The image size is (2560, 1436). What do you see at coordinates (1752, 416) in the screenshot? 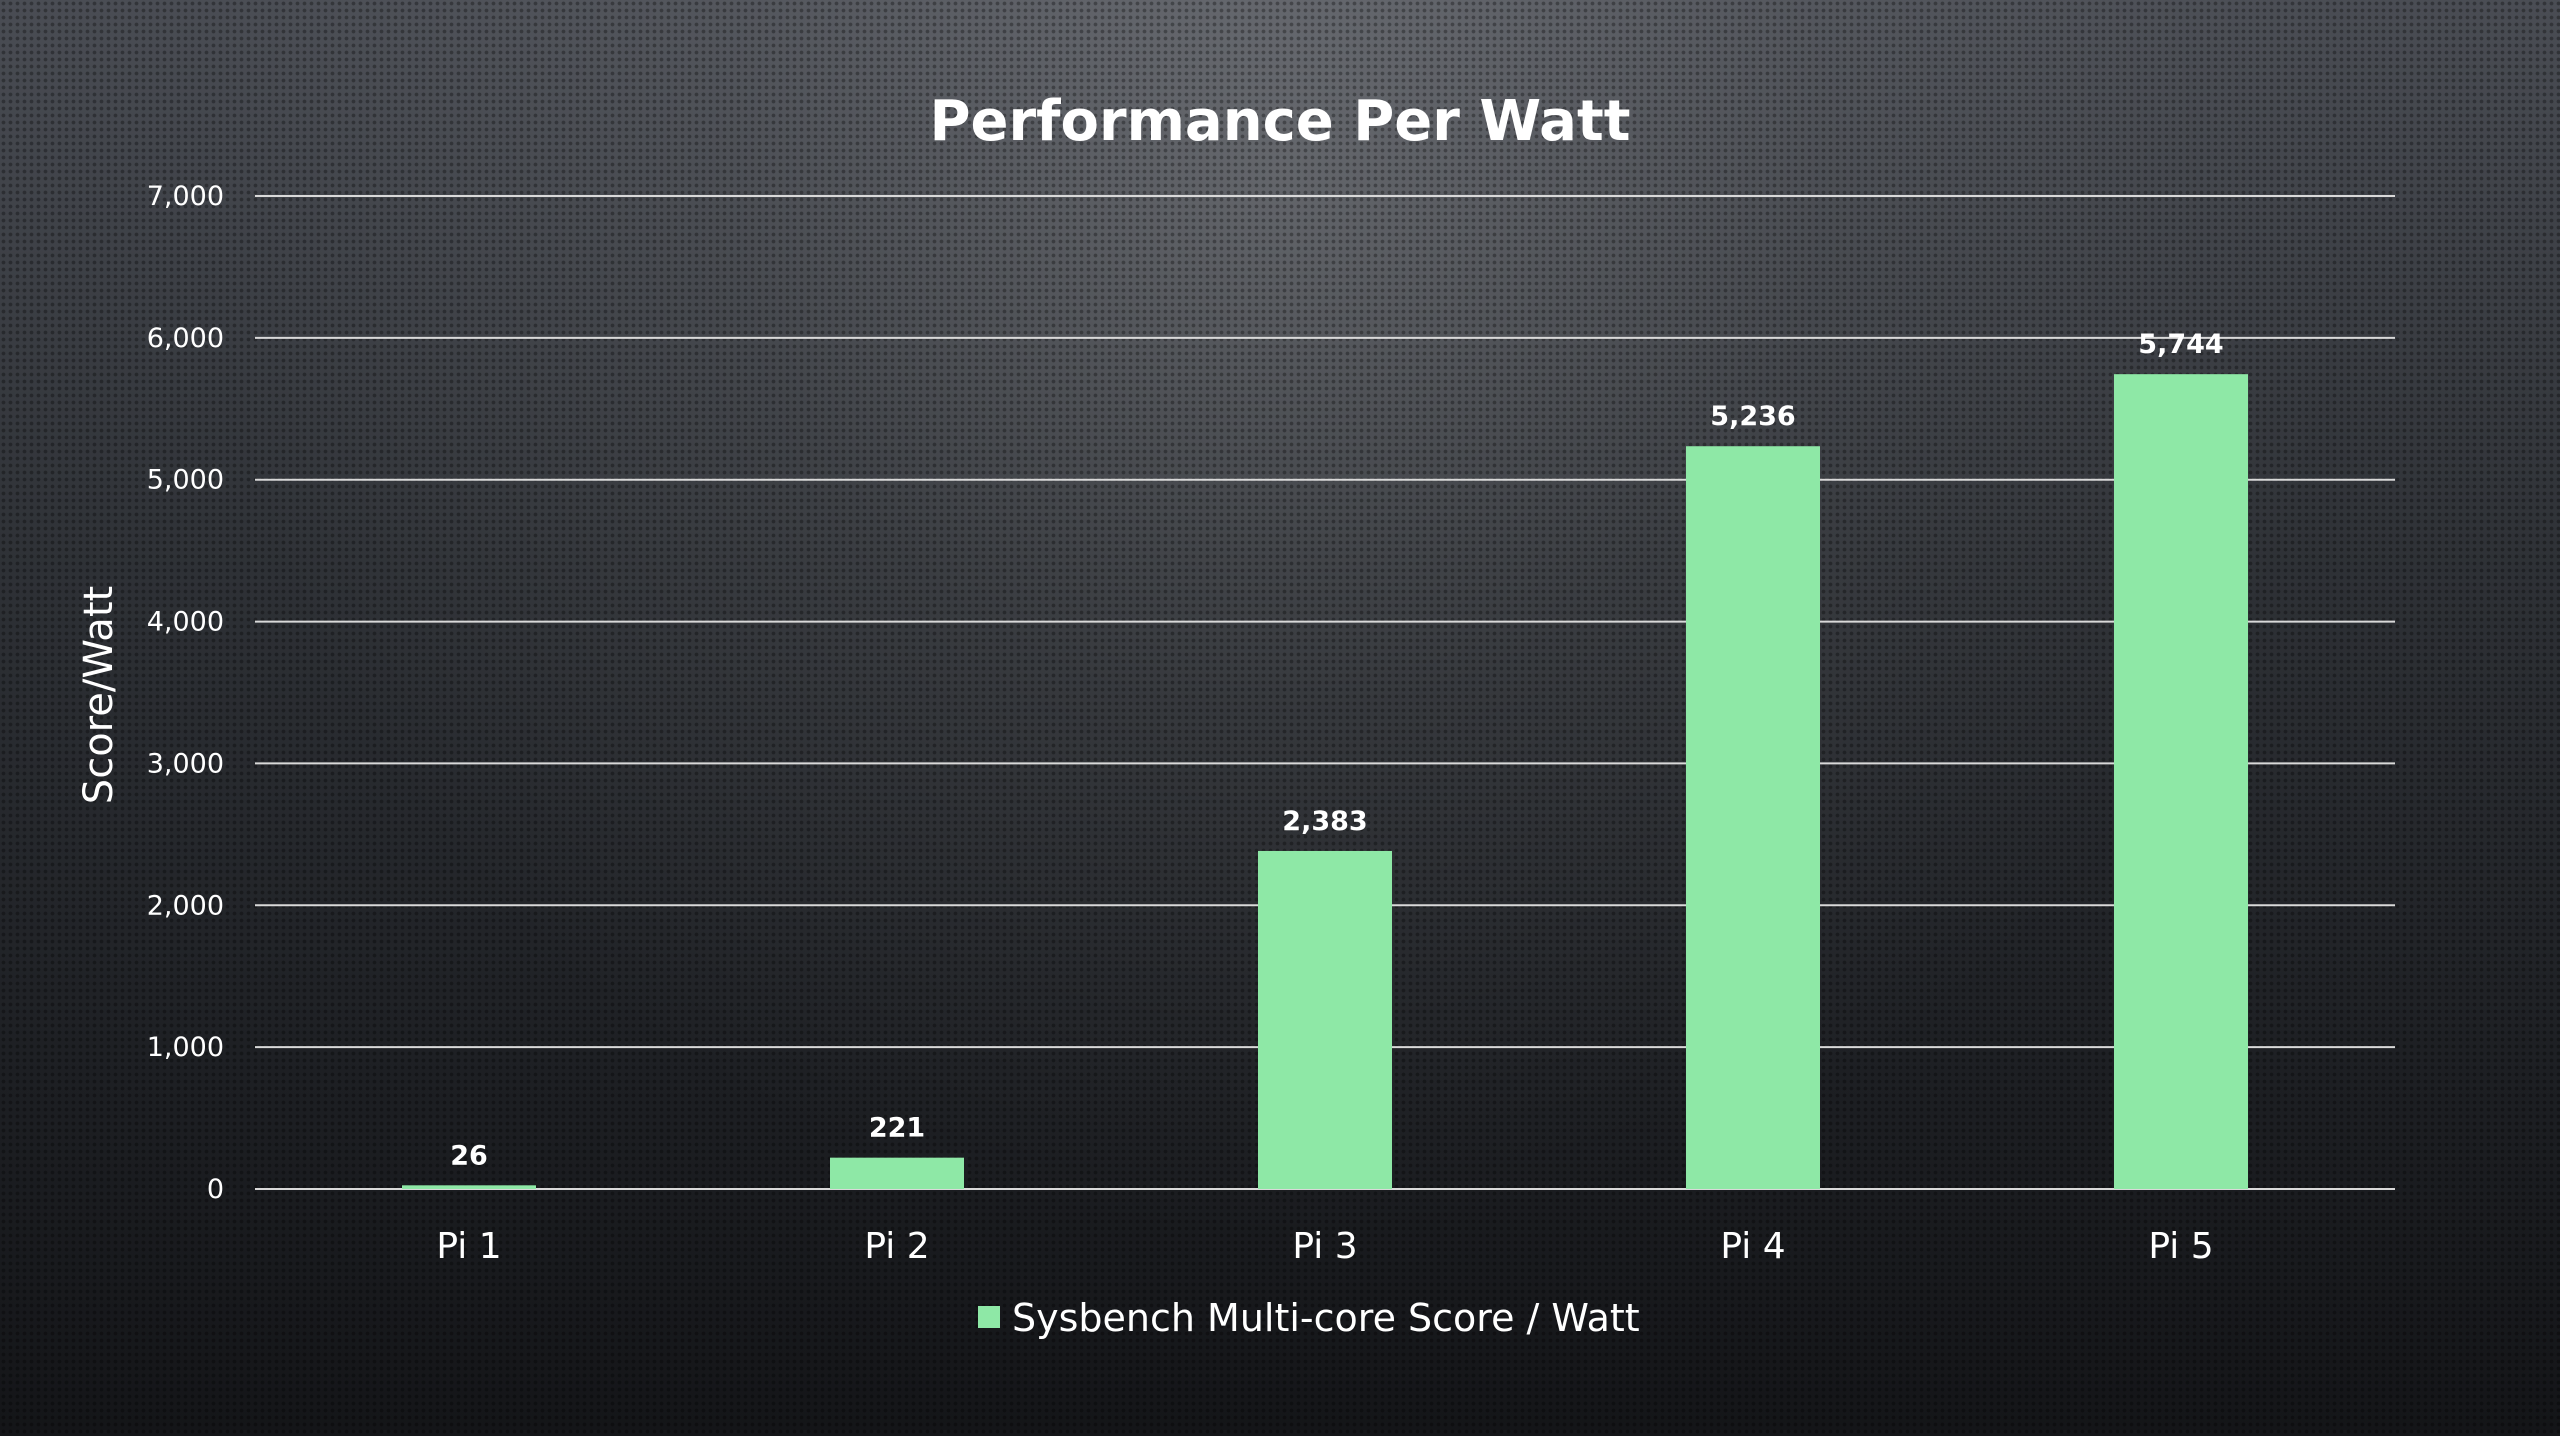
I see `data-label: 5,236` at bounding box center [1752, 416].